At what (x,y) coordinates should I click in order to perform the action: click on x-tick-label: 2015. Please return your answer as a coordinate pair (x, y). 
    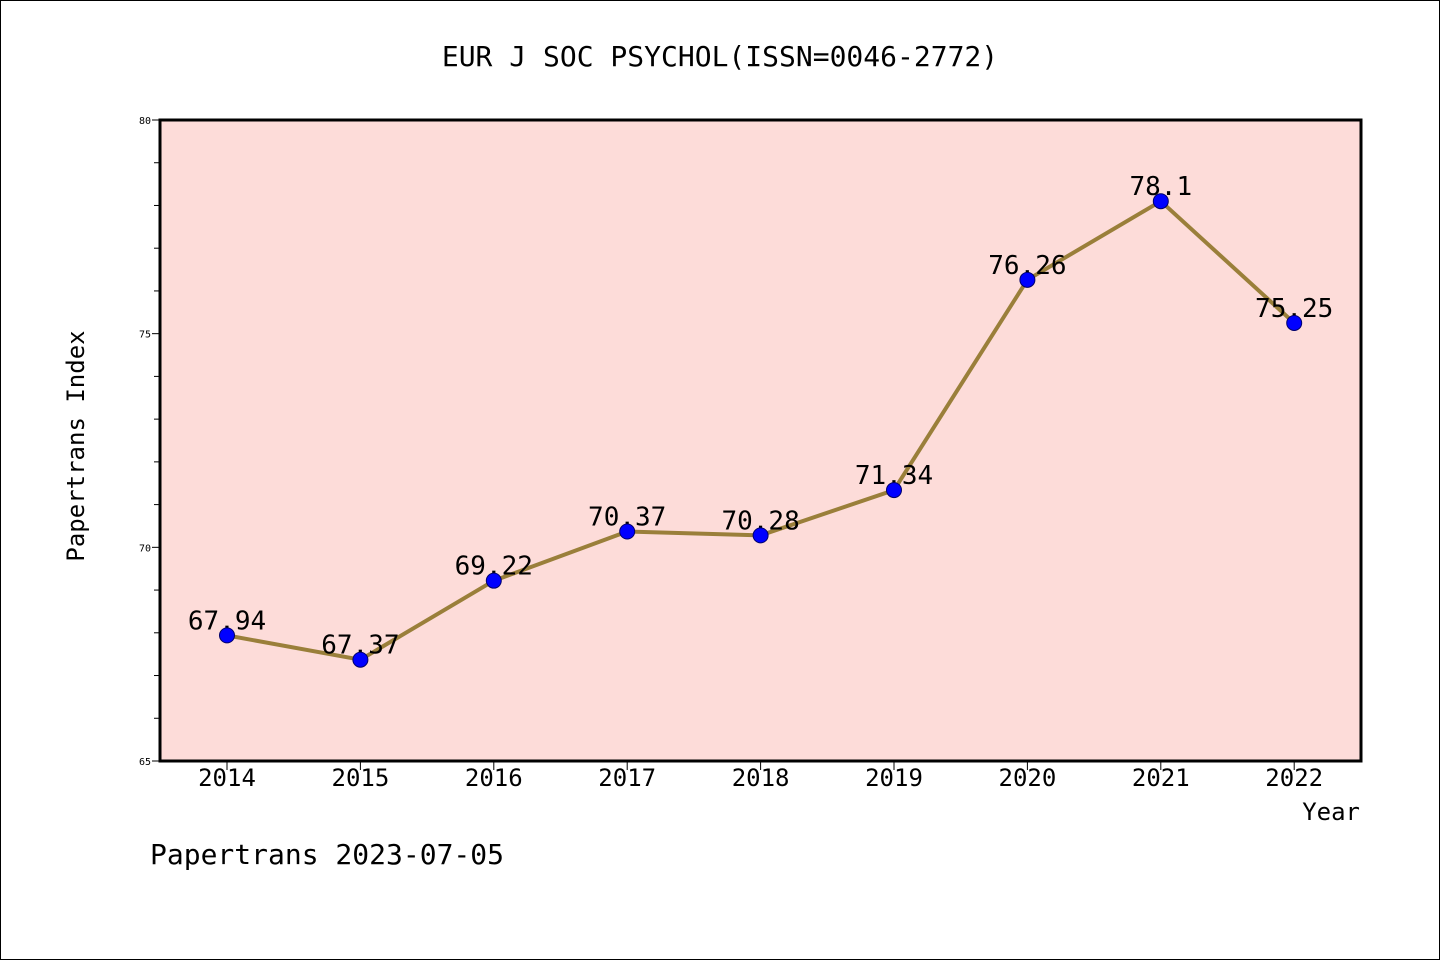
    Looking at the image, I should click on (361, 778).